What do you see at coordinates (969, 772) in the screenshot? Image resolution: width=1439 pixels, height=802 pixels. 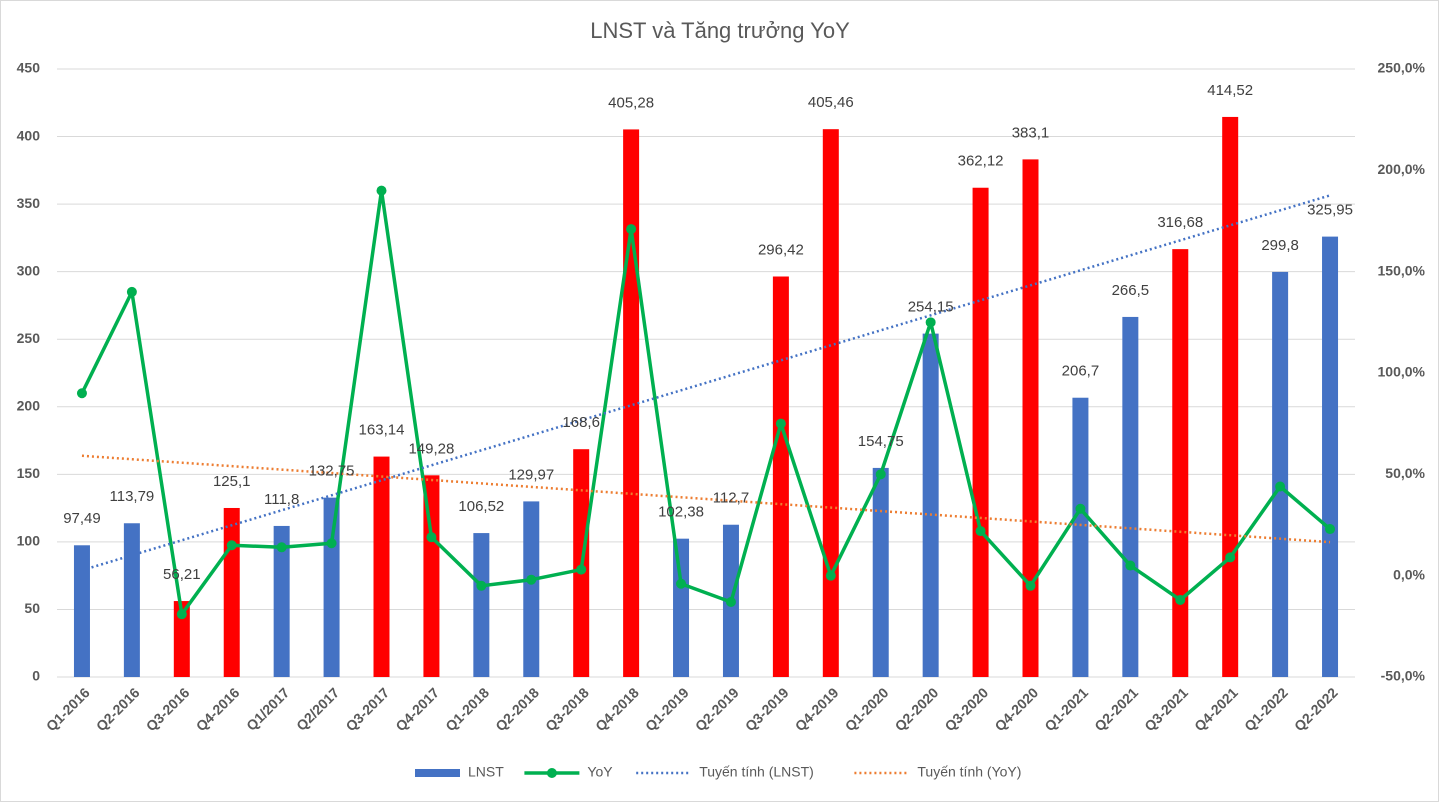 I see `legend-label: Tuyến tính (YoY)` at bounding box center [969, 772].